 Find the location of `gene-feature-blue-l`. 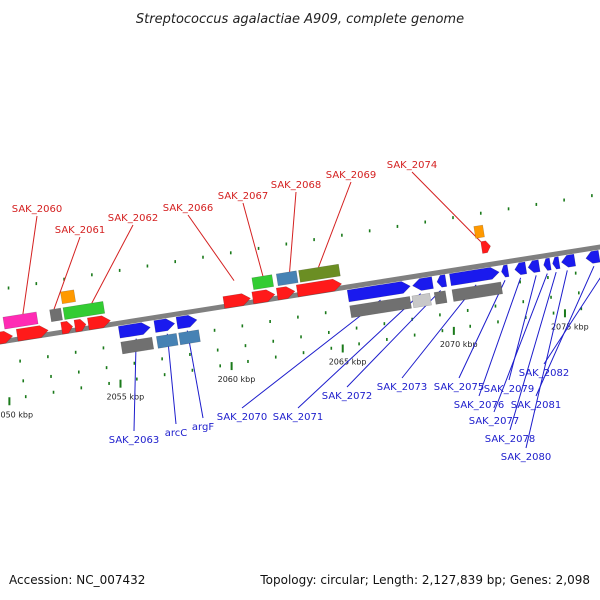

gene-feature-blue-l is located at coordinates (556, 263).